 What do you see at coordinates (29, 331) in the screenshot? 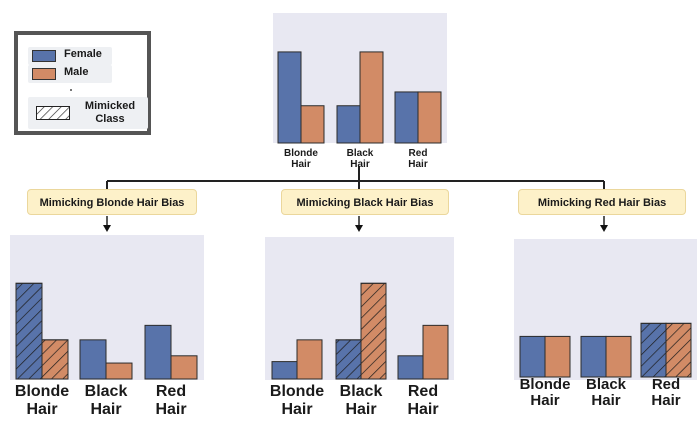
I see `hatch-female-blonde` at bounding box center [29, 331].